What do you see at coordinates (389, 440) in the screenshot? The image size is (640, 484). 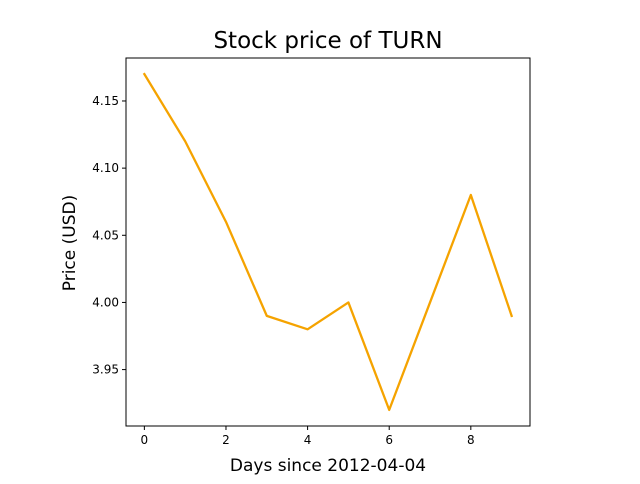 I see `x-tick-label: 6` at bounding box center [389, 440].